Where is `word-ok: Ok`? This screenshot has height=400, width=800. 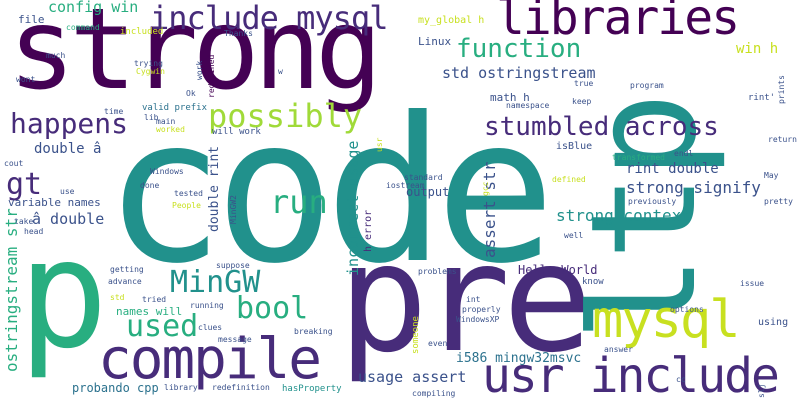 word-ok: Ok is located at coordinates (191, 93).